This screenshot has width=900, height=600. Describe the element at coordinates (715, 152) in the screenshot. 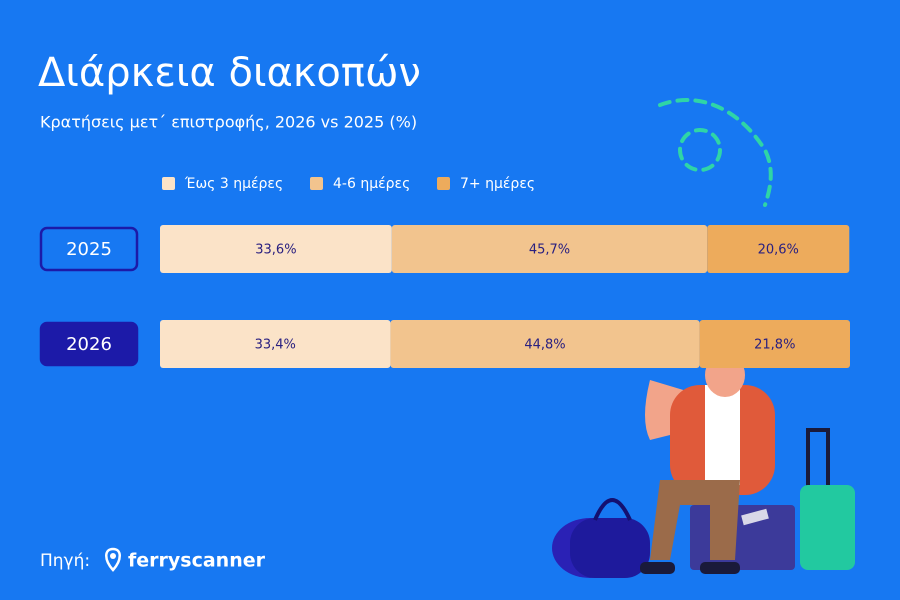

I see `decoration` at that location.